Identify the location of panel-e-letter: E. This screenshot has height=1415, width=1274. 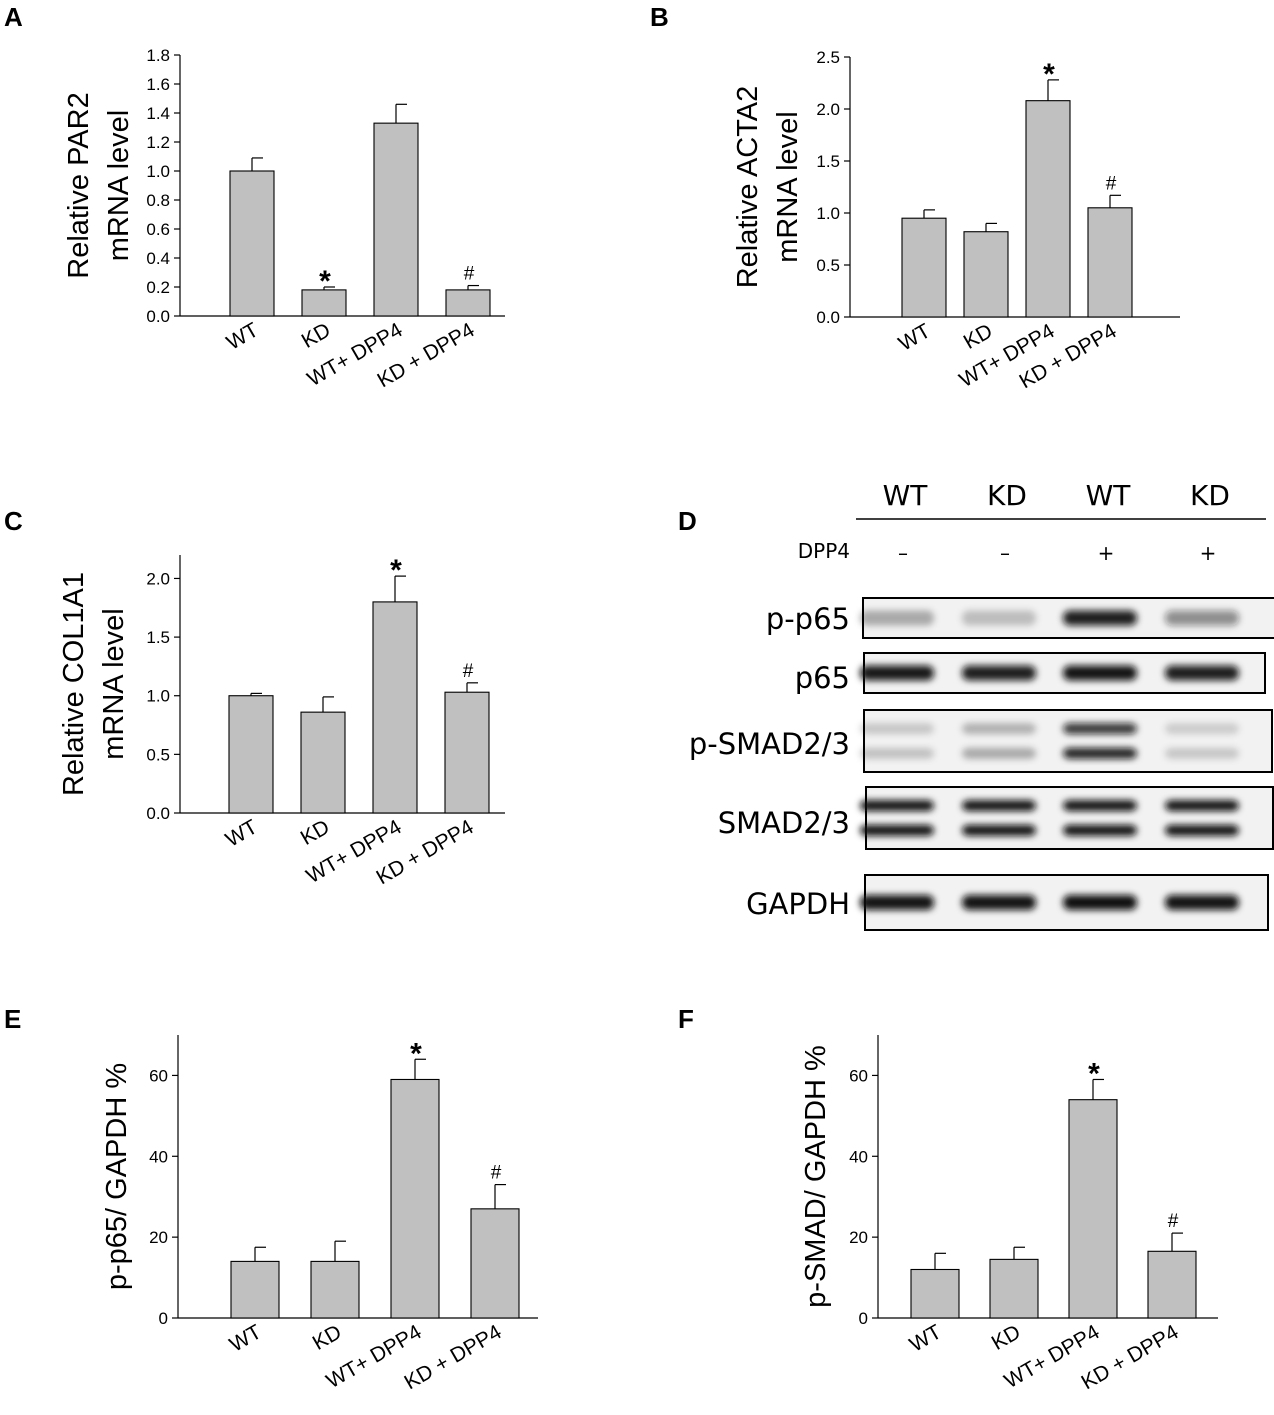
(12, 1019).